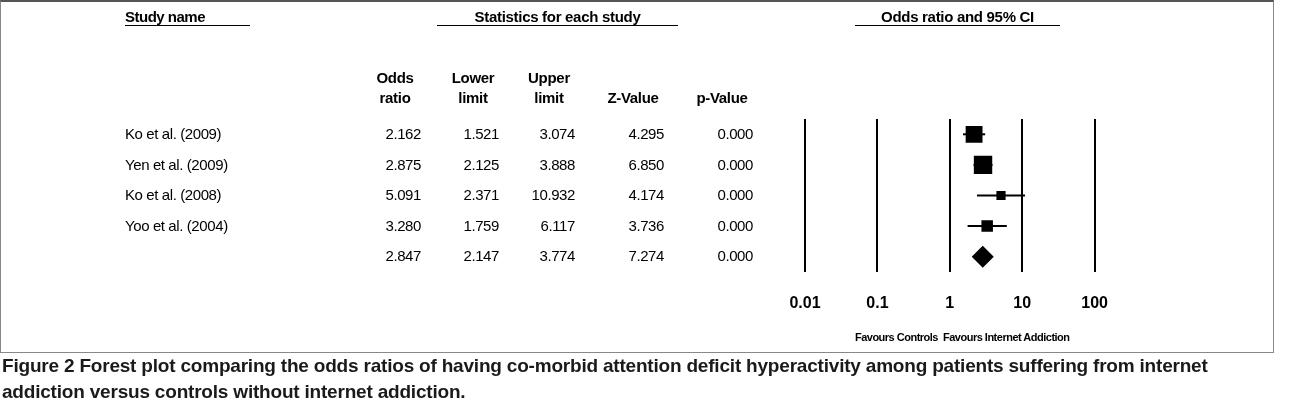 The width and height of the screenshot is (1290, 413). What do you see at coordinates (403, 164) in the screenshot?
I see `text: 2.875` at bounding box center [403, 164].